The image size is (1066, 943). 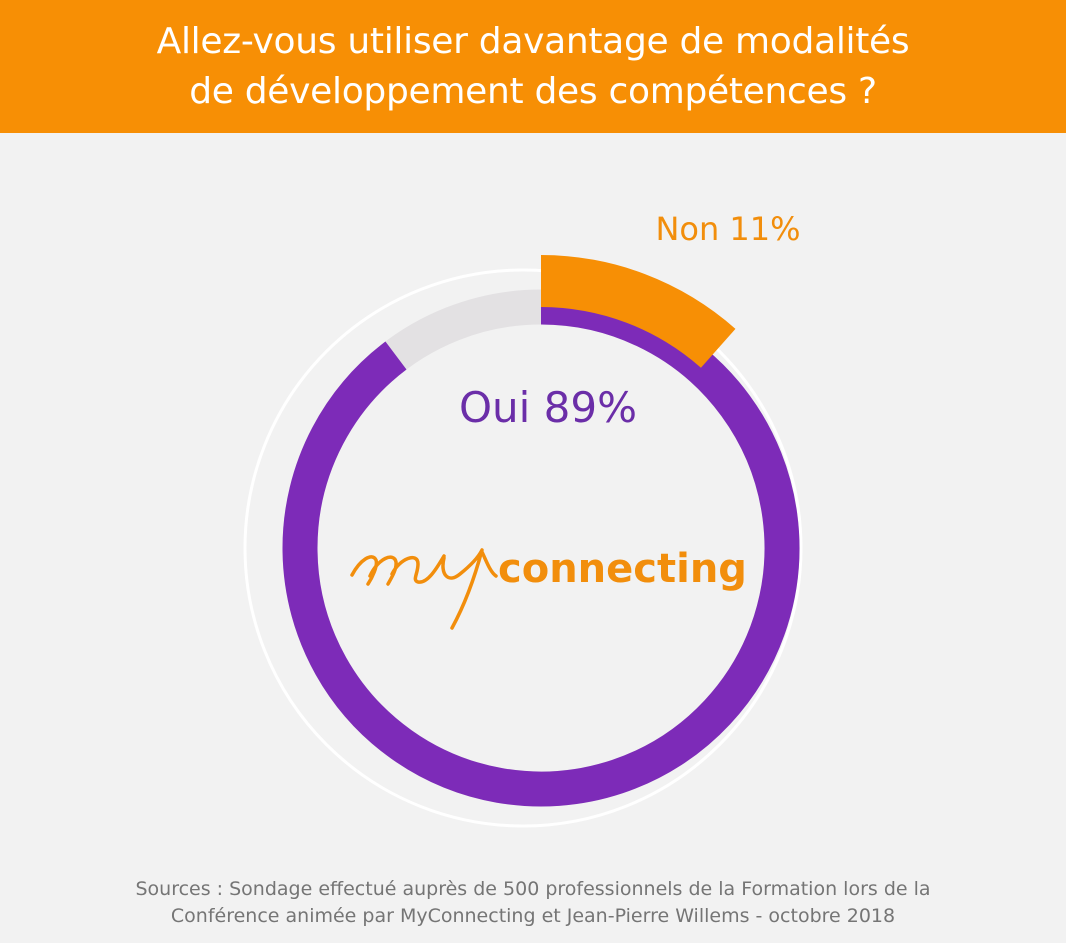 I want to click on myconnecting-logo: connecting, so click(x=548, y=588).